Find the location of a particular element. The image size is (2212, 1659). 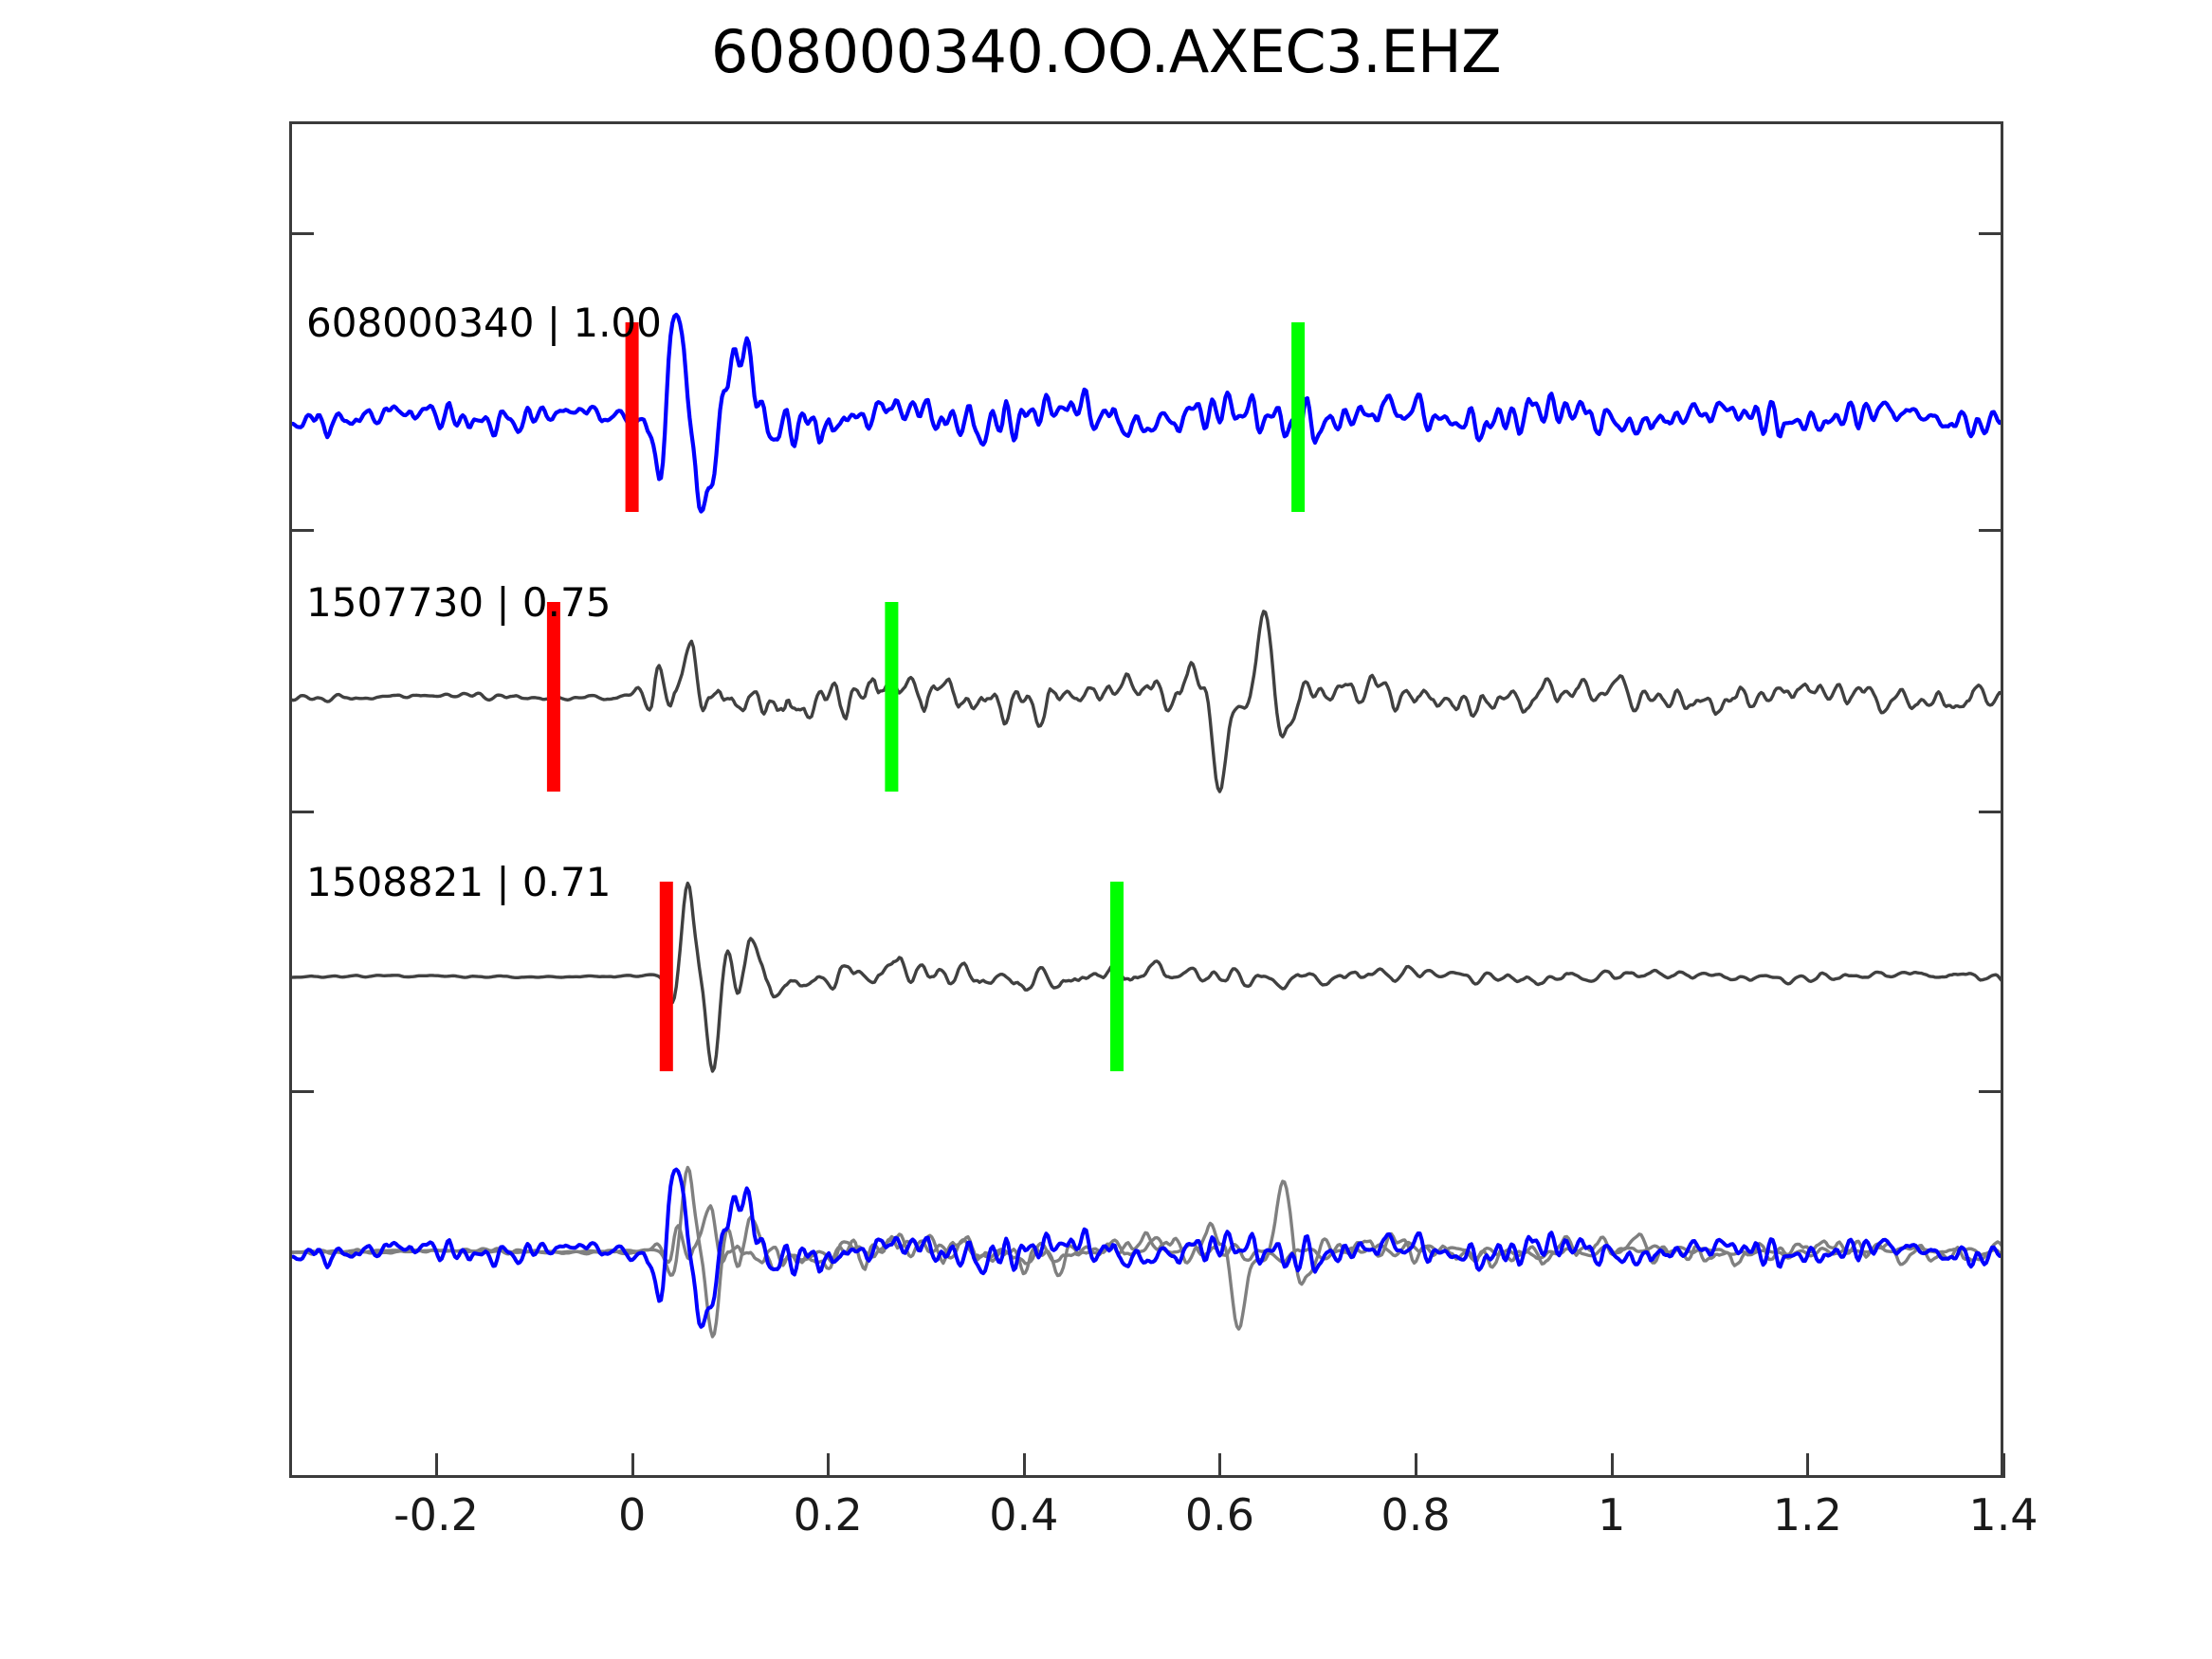

xtick-label-0: -0.2 is located at coordinates (436, 1514).